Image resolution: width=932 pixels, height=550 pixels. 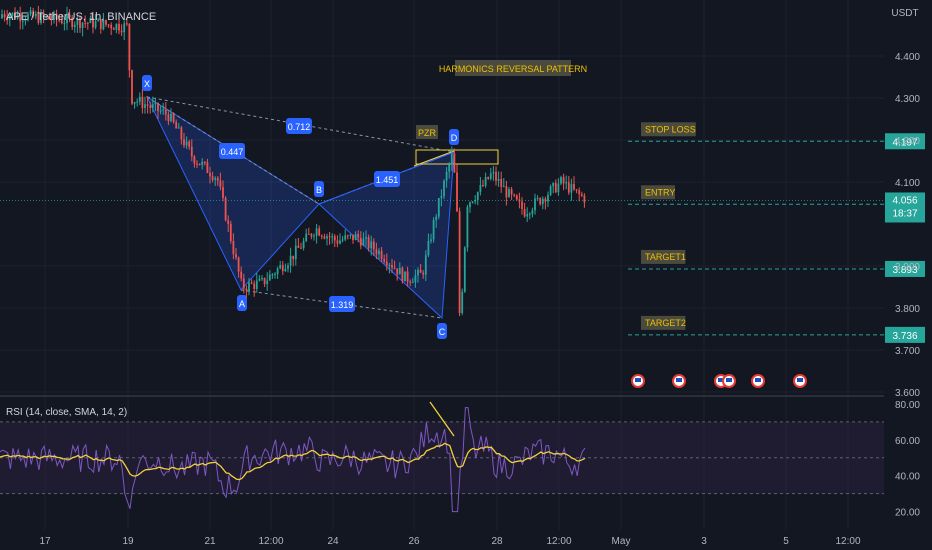 I want to click on event-markers, so click(x=719, y=381).